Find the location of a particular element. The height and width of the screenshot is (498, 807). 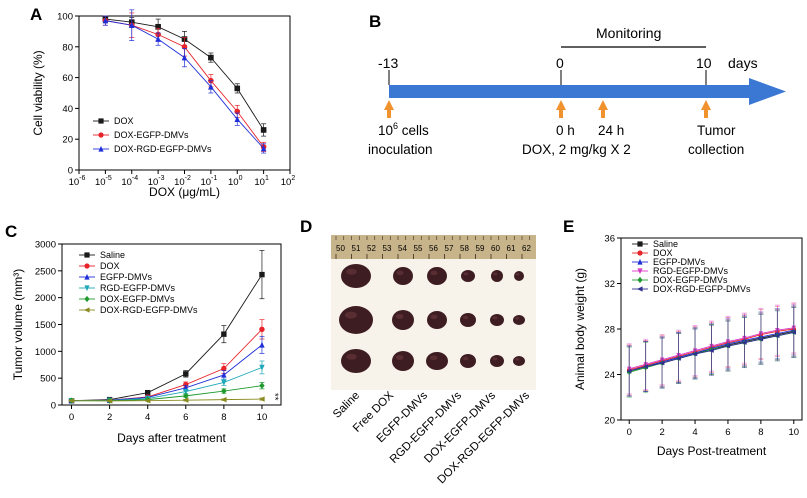

y-tick-label: 100 is located at coordinates (65, 17).